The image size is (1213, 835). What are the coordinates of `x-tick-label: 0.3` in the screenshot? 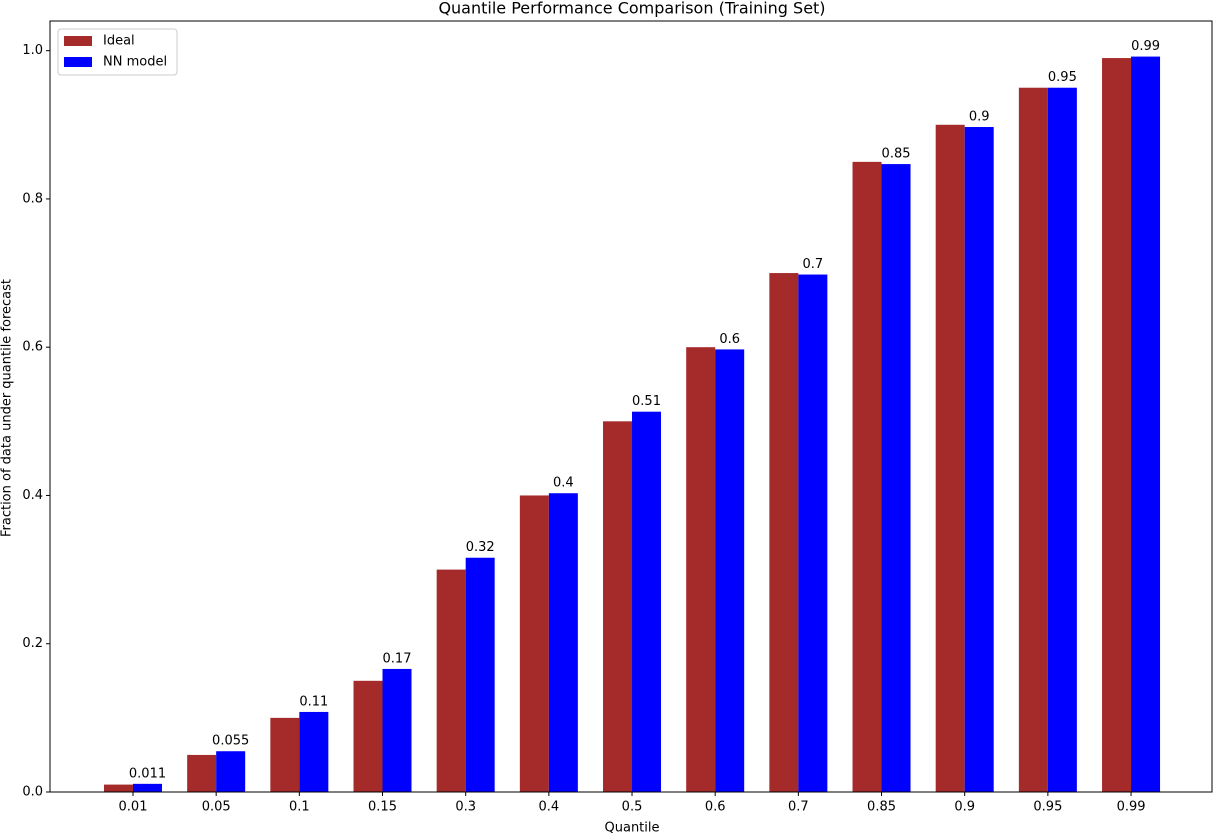 It's located at (465, 807).